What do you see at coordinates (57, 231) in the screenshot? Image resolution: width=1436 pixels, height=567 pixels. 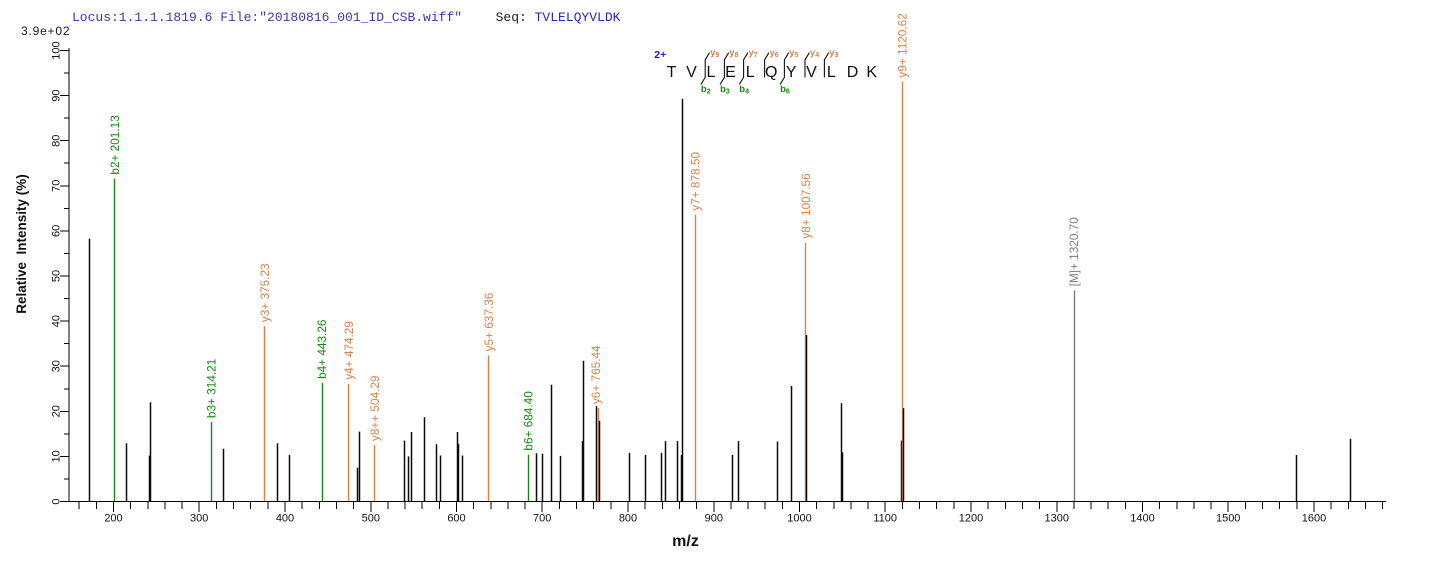 I see `svg-text: 60` at bounding box center [57, 231].